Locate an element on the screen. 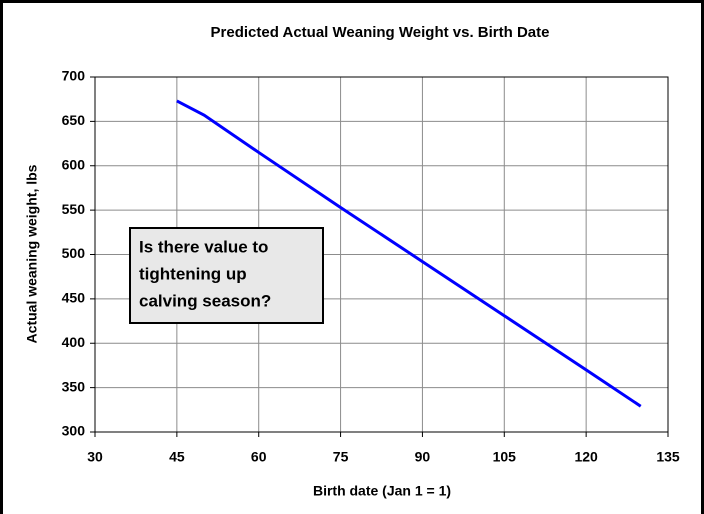  annotation-box is located at coordinates (226, 275).